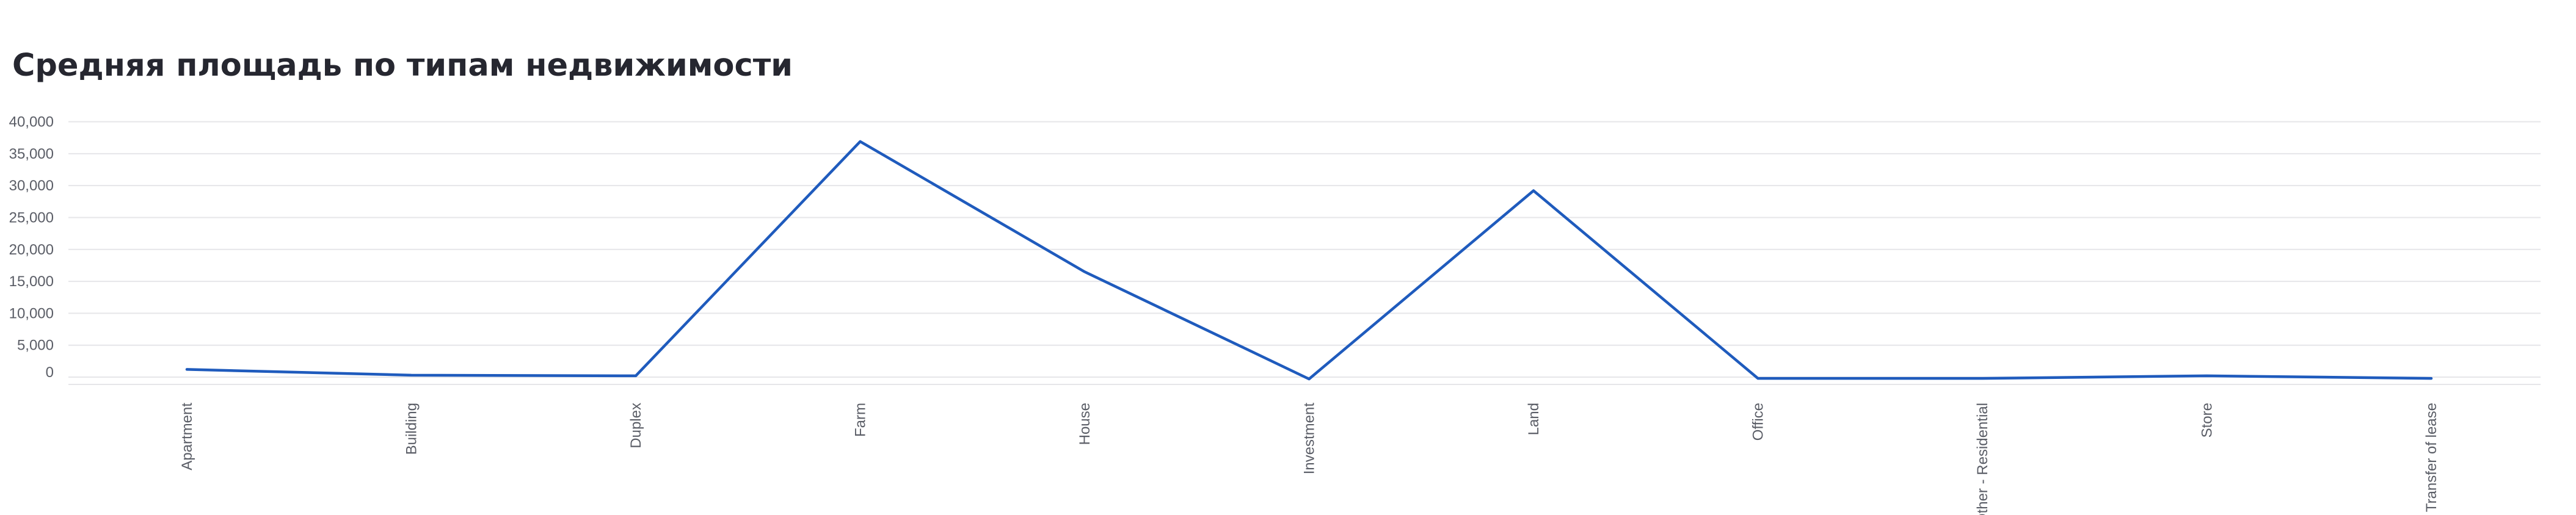 The width and height of the screenshot is (2576, 515). Describe the element at coordinates (31, 218) in the screenshot. I see `y-tick-label: 25,000` at that location.